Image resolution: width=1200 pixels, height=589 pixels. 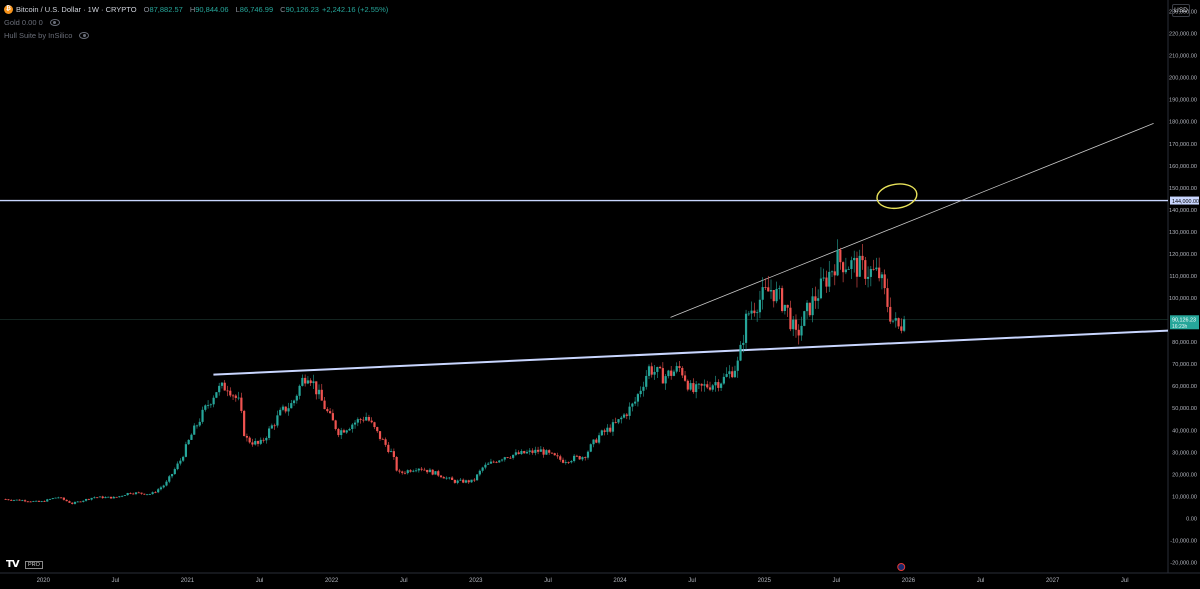 I want to click on symbol-title: Bitcoin / U.S. Dollar · 1W · CRYPTO, so click(x=76, y=9).